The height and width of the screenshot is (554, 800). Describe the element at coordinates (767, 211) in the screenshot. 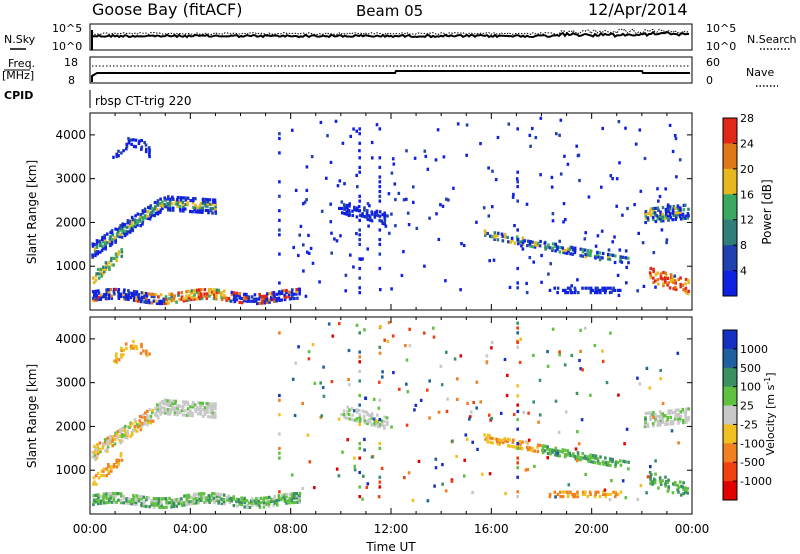

I see `power-colorbar-label: Power [dB]` at that location.